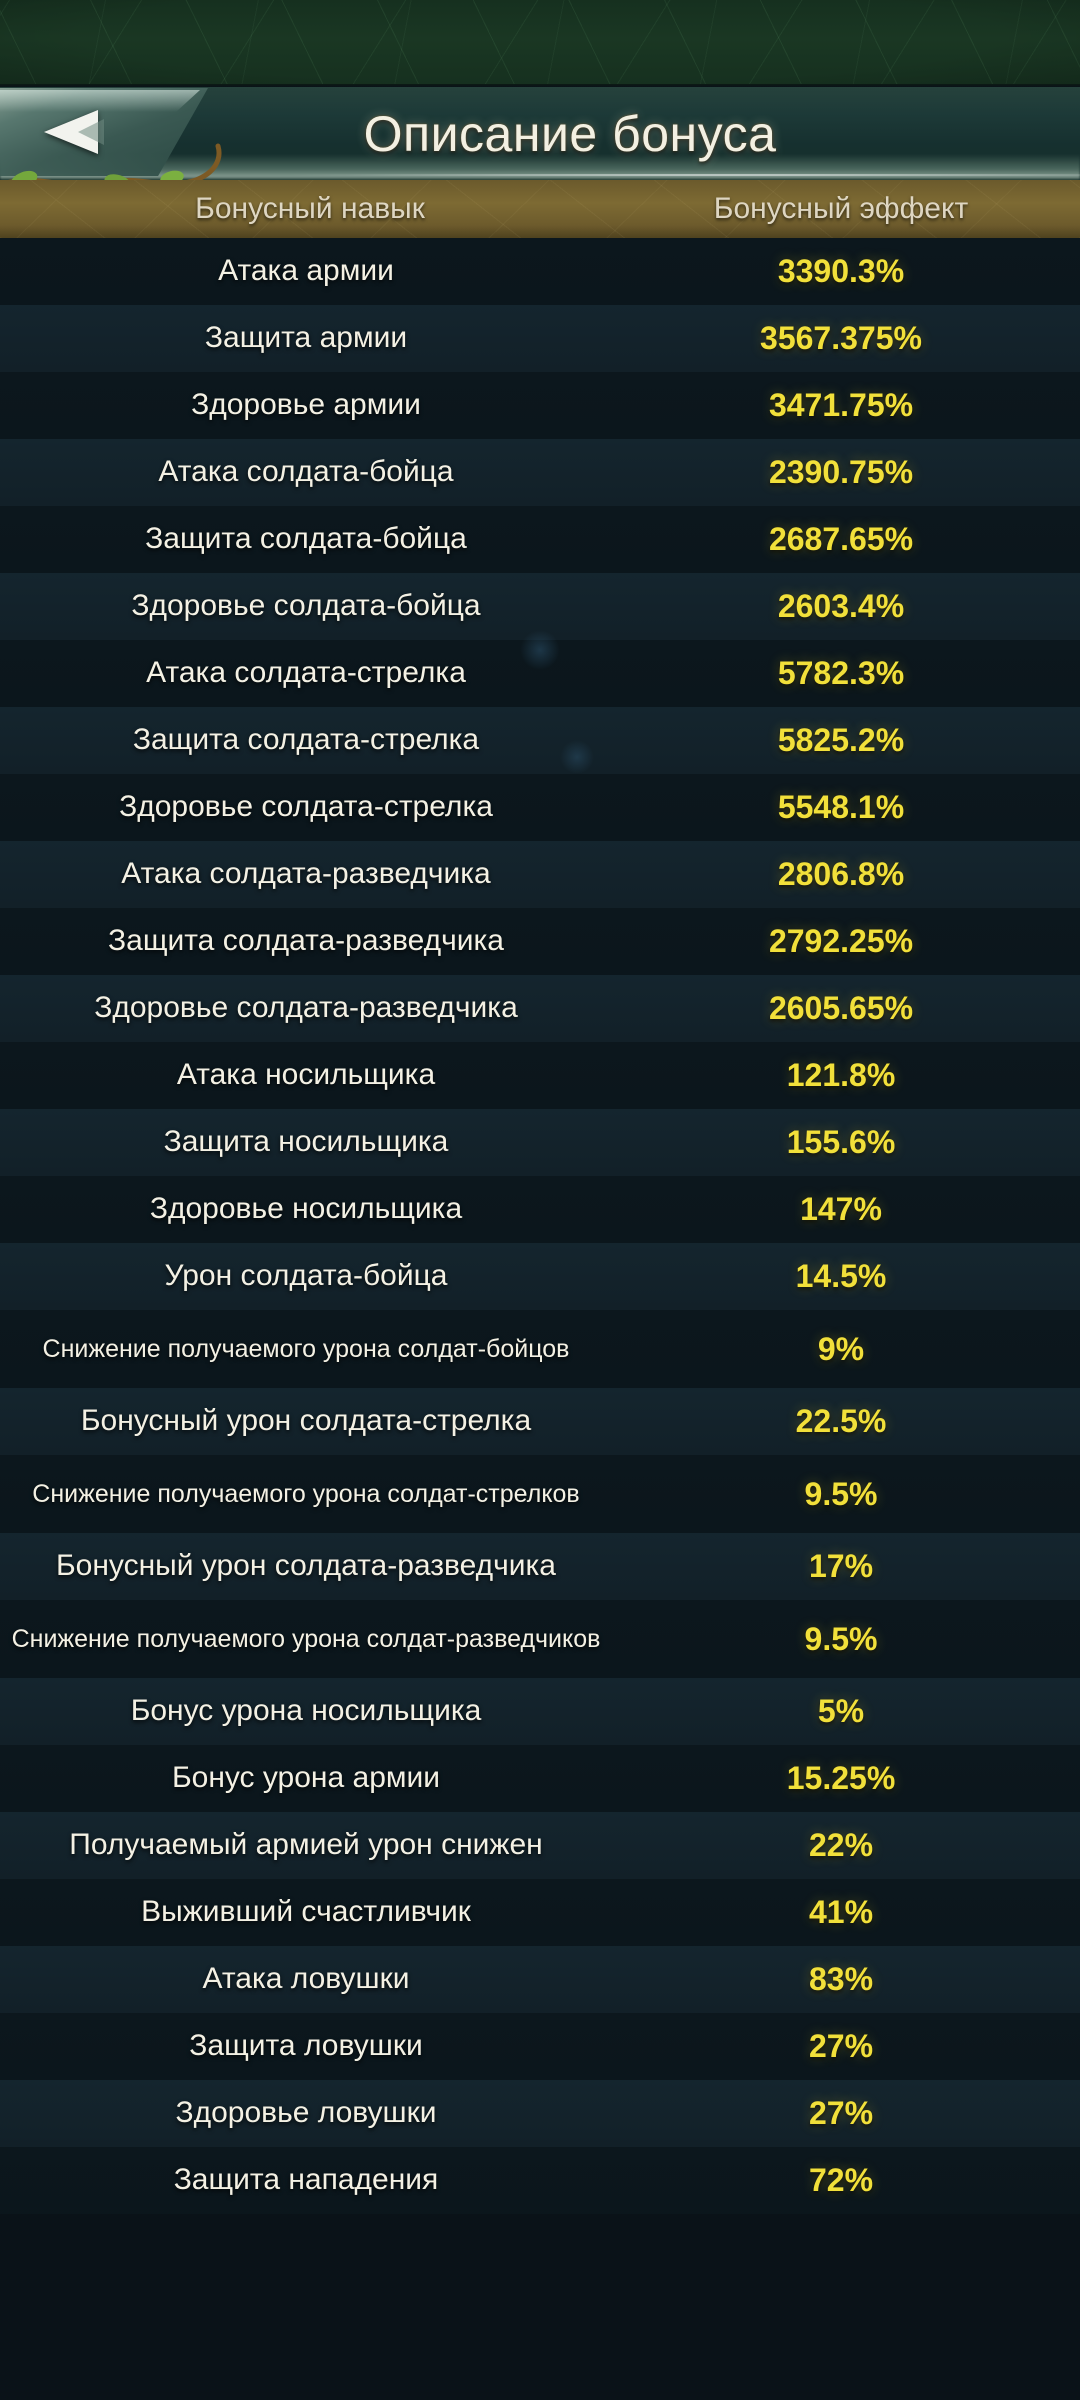 The image size is (1080, 2400). I want to click on row-value: 2390.75%, so click(841, 472).